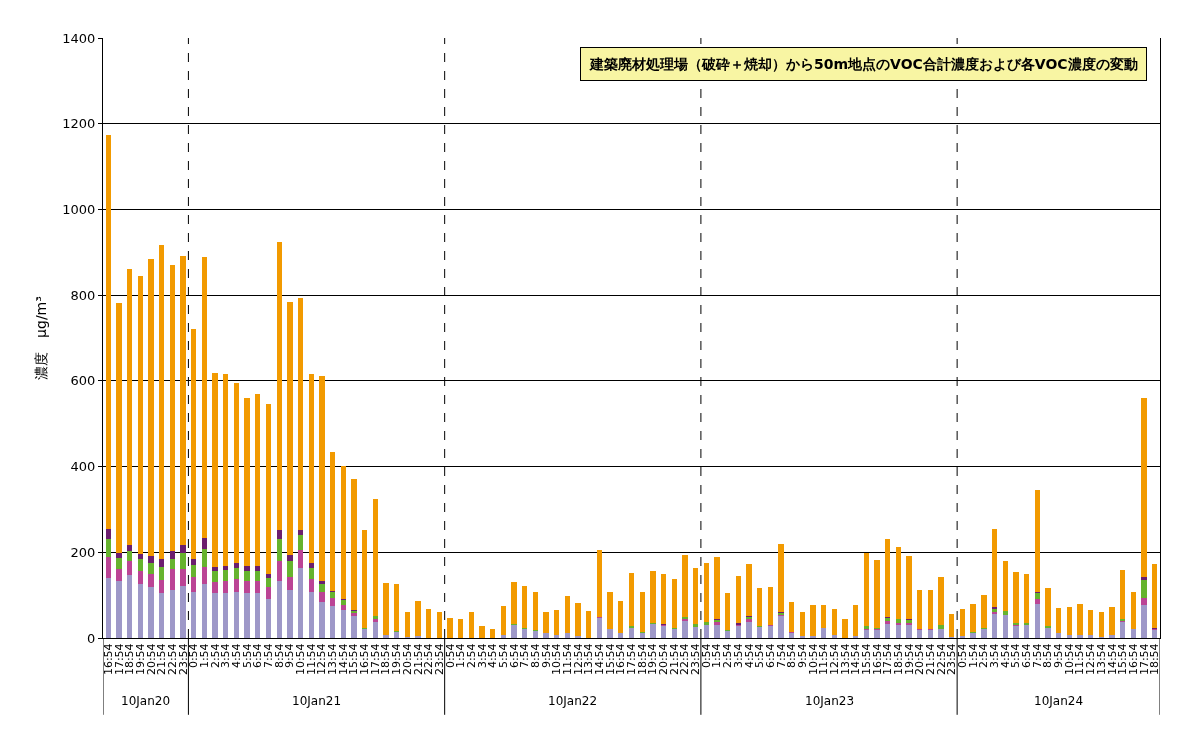 The height and width of the screenshot is (729, 1182). I want to click on x-tick-label: 22:54, so click(685, 659).